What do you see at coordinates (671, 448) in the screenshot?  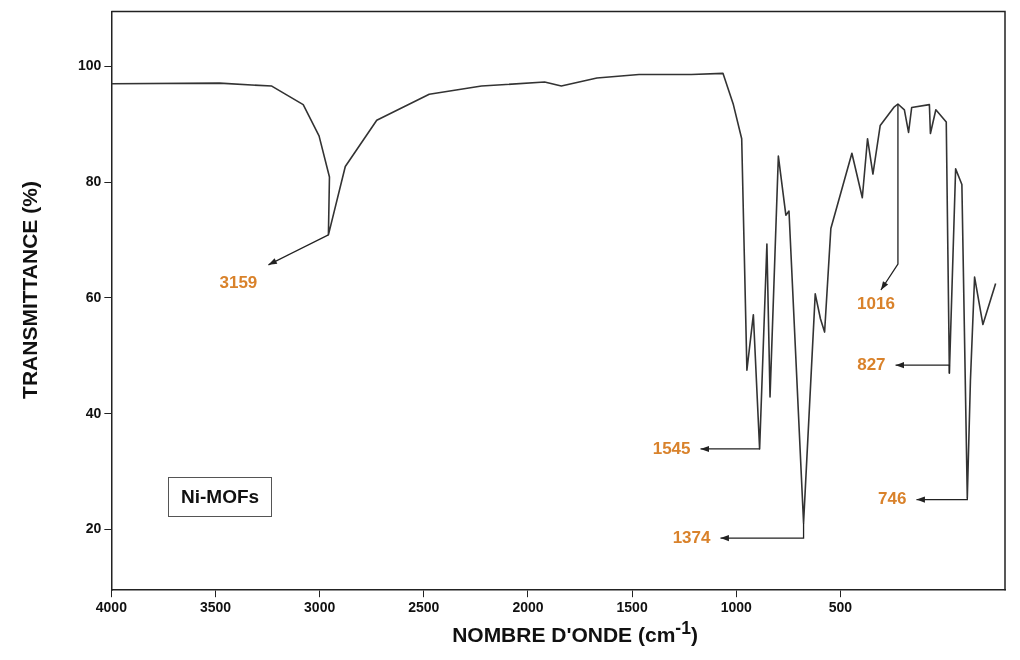 I see `annotation: 1545` at bounding box center [671, 448].